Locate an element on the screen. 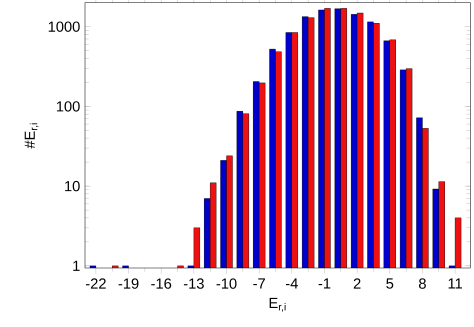  x-axis-title: E$_{r,i}$ is located at coordinates (278, 305).